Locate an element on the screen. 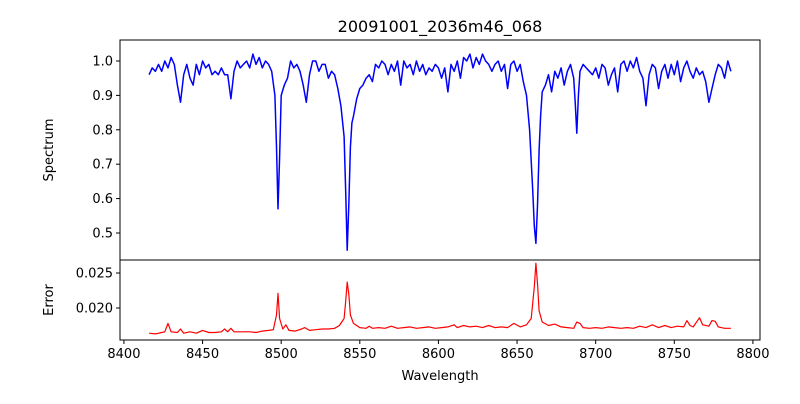  x-tick-label: 8500 is located at coordinates (281, 354).